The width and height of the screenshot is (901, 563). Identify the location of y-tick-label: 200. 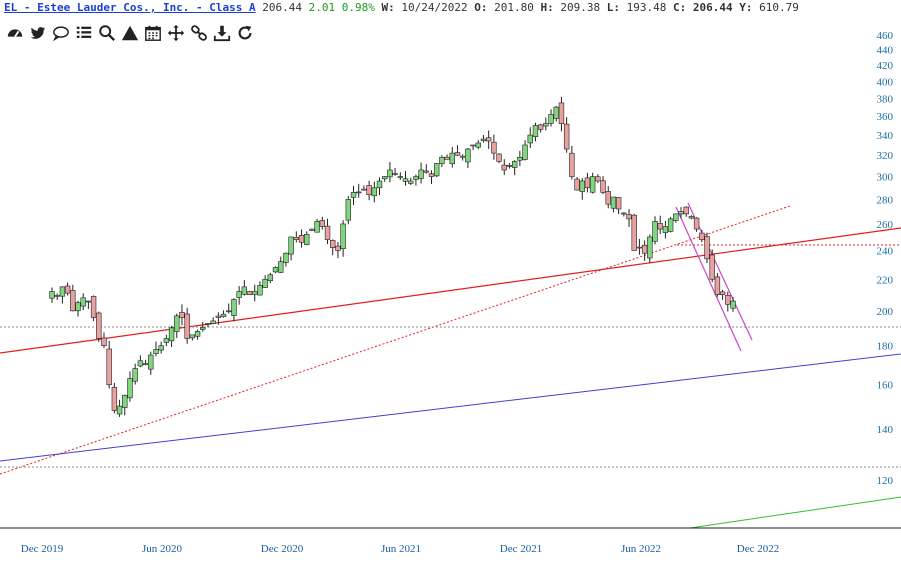
(885, 312).